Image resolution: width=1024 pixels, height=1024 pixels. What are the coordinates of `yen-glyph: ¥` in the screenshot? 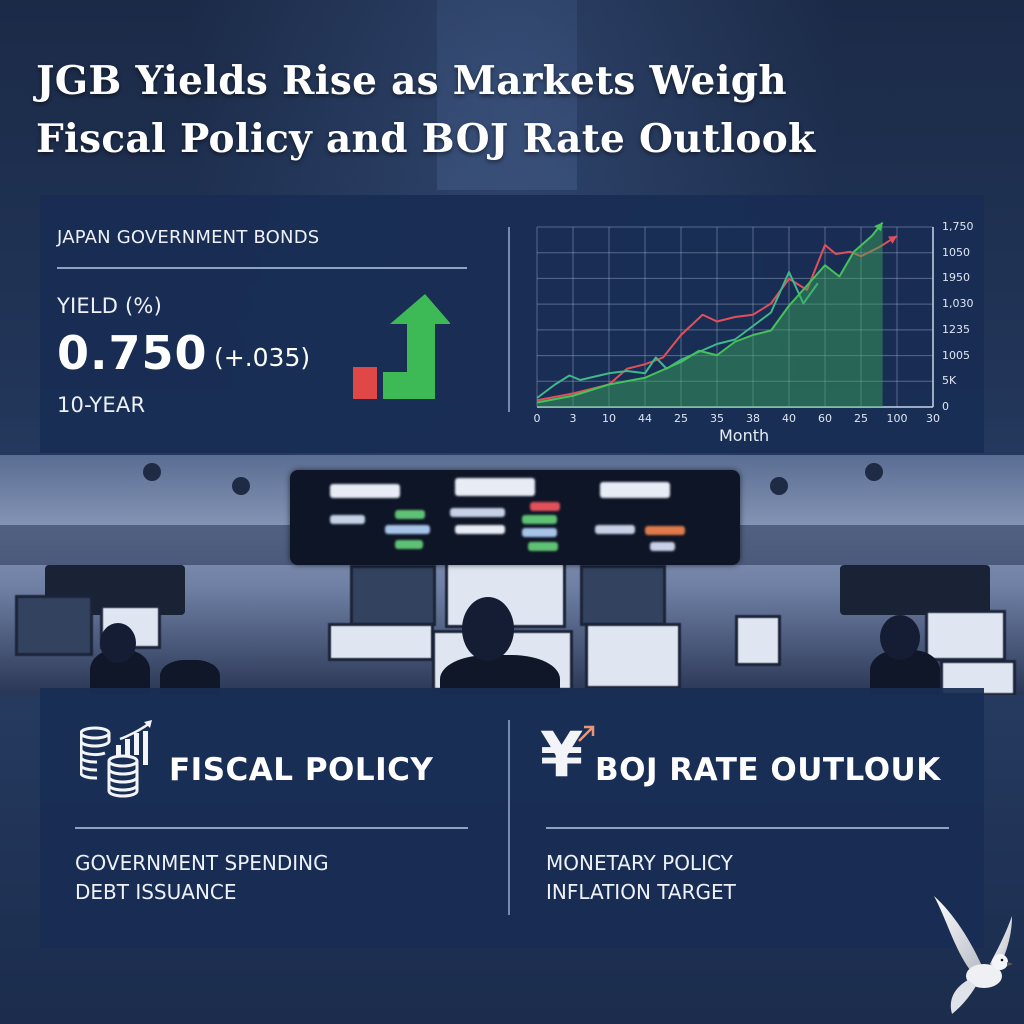 It's located at (562, 754).